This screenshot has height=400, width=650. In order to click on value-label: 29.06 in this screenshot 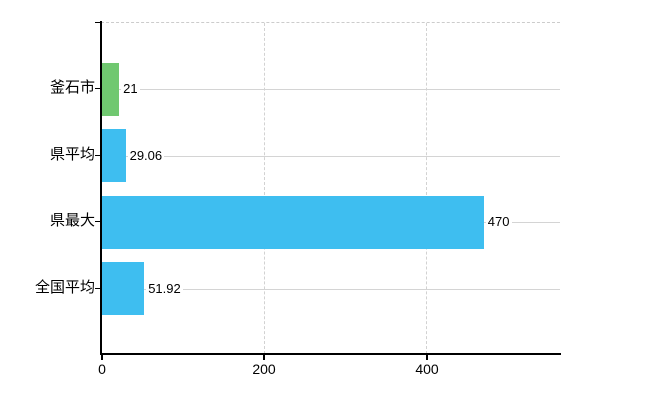, I will do `click(146, 155)`.